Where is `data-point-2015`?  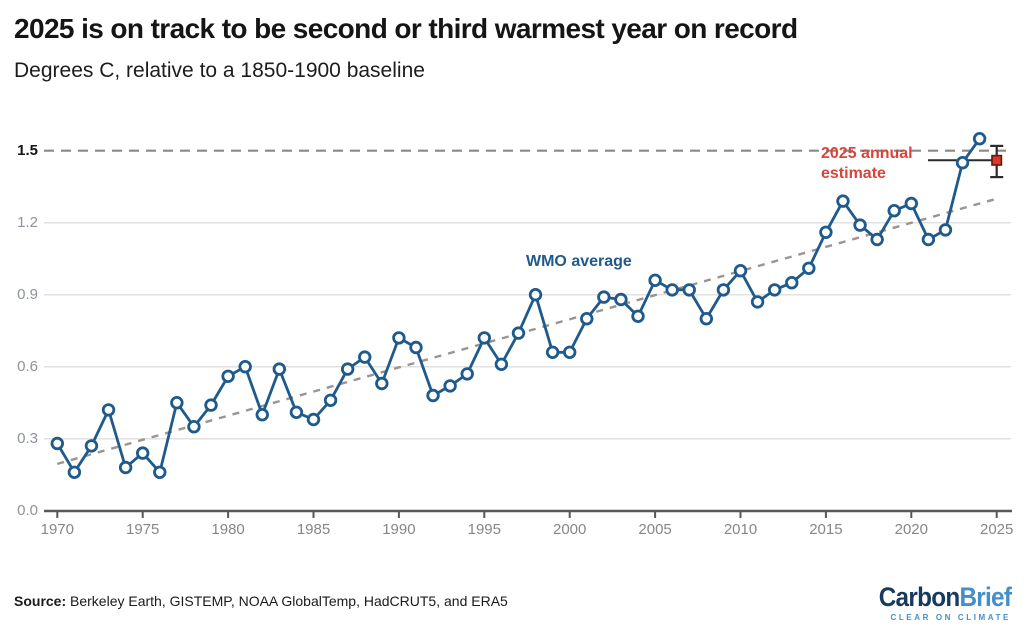
data-point-2015 is located at coordinates (826, 232).